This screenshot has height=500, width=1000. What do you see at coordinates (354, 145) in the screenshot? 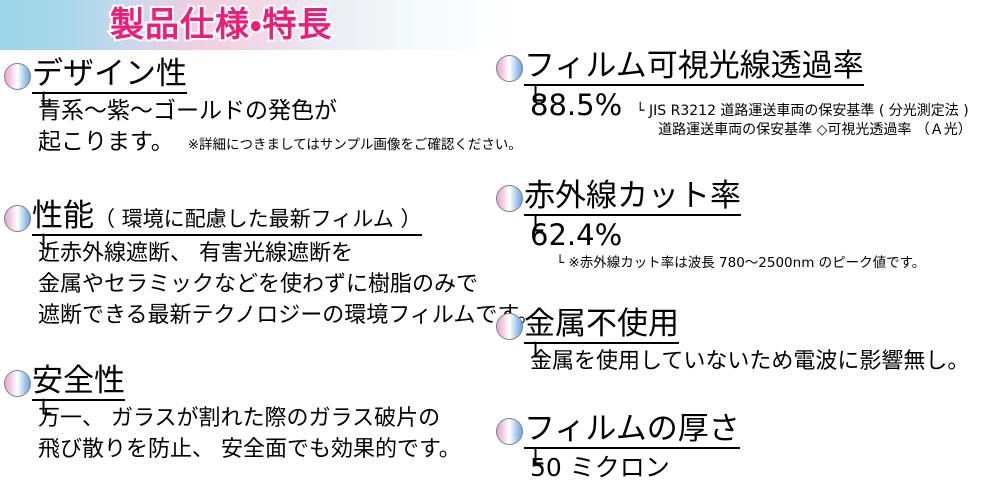
I see `sample-image-note: ※詳細につきましてはサンプル画像をご確認ください。` at bounding box center [354, 145].